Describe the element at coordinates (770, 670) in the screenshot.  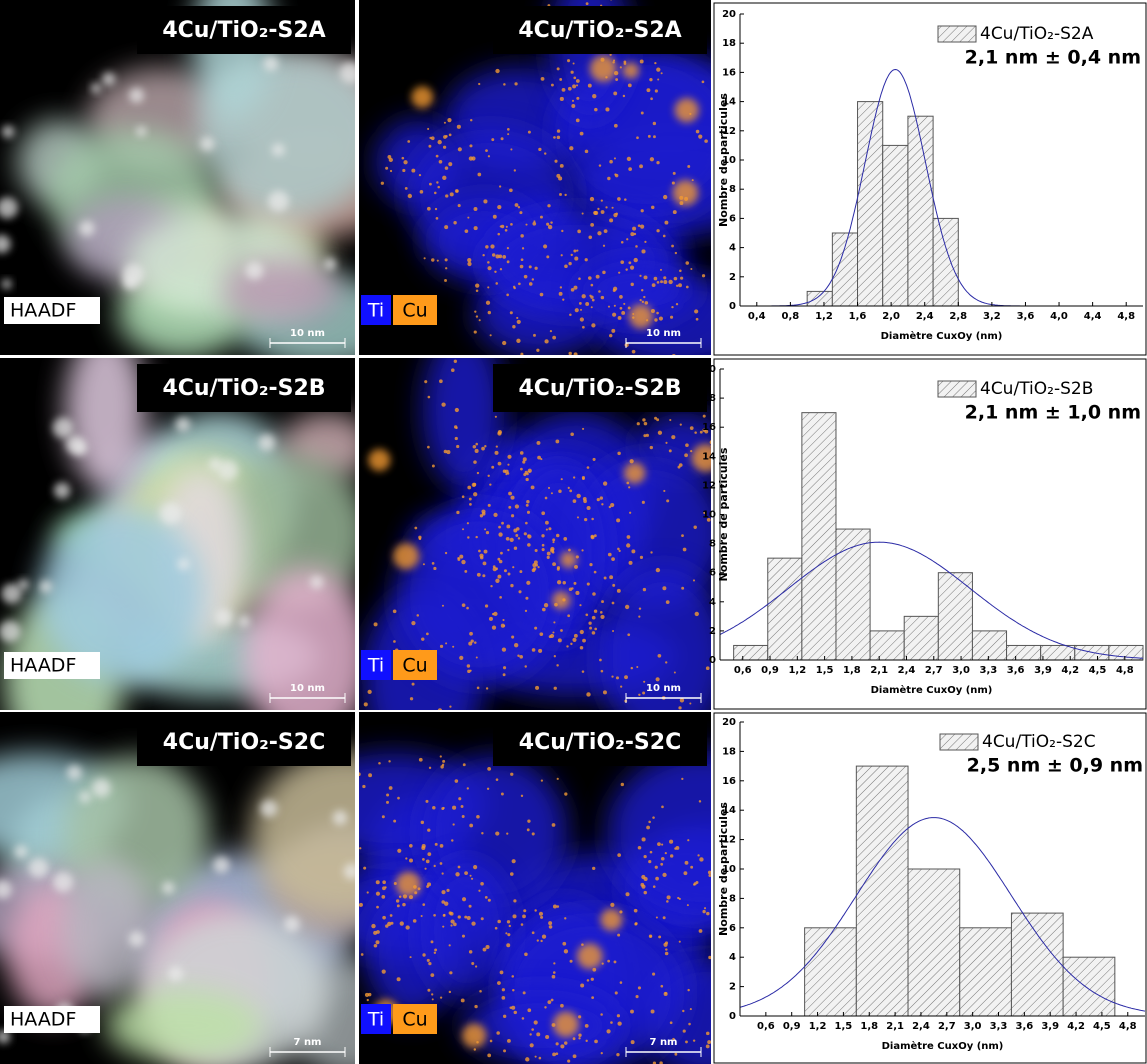
I see `x-tick-label: 0,9` at that location.